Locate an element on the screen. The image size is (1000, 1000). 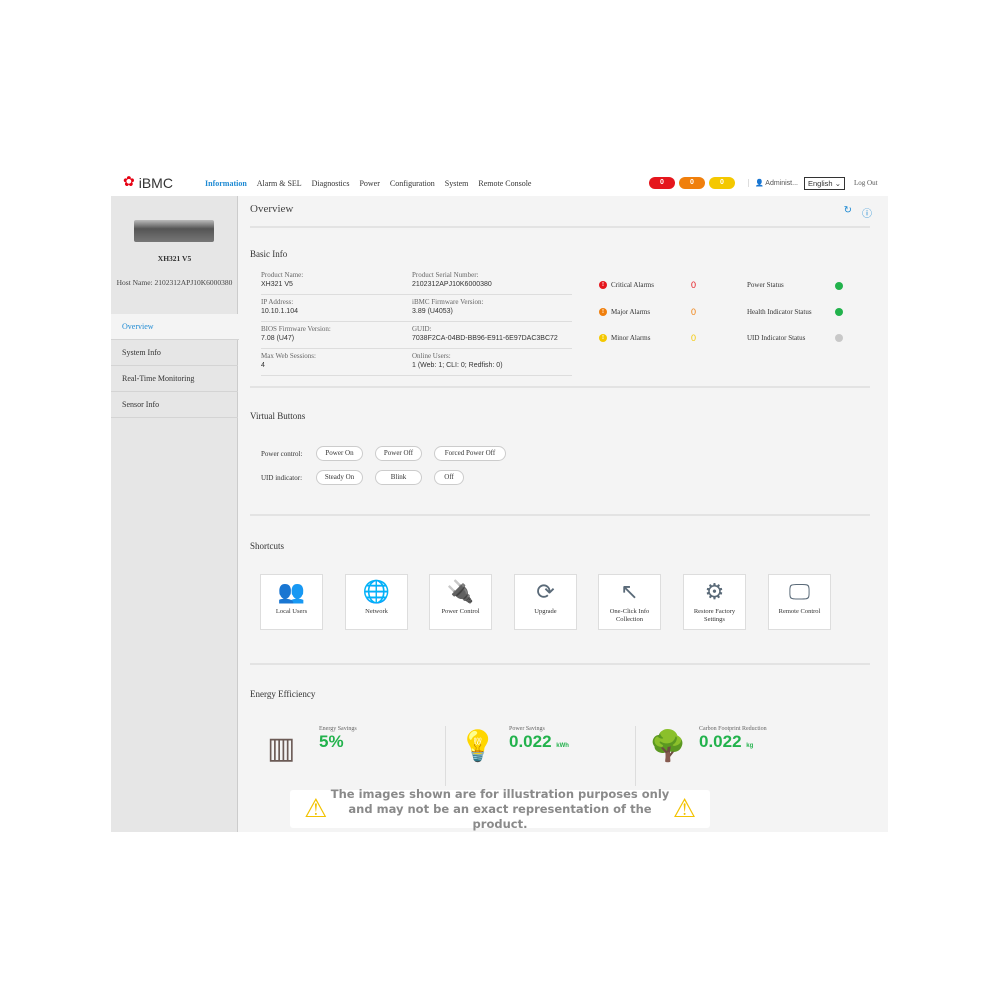
language-select: English ⌄ is located at coordinates (824, 183).